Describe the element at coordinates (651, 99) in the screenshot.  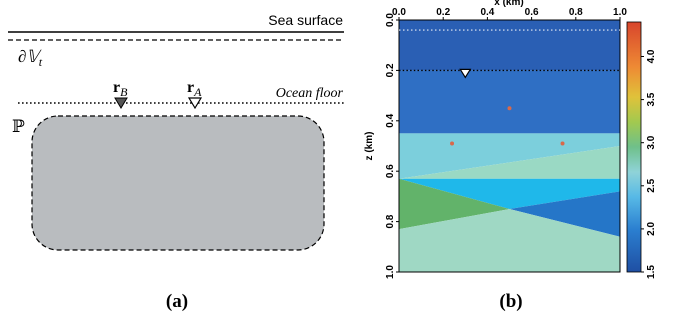
I see `colorbar-tick-label: 3.5` at that location.